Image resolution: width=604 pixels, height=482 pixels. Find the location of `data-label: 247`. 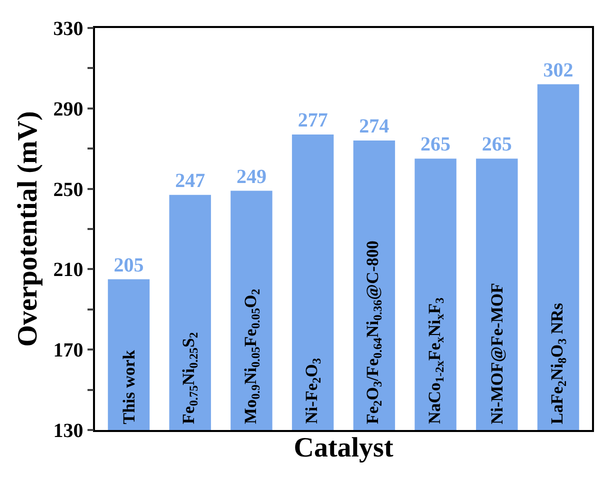

data-label: 247 is located at coordinates (190, 181).